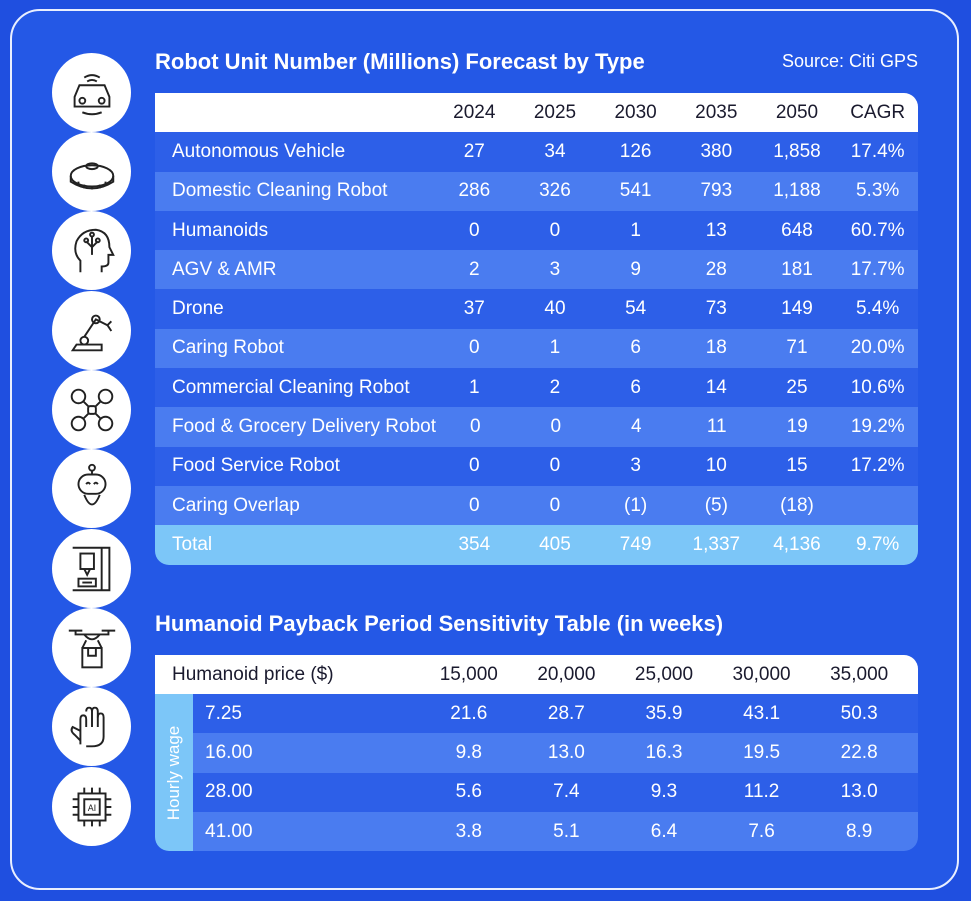 Image resolution: width=971 pixels, height=901 pixels. What do you see at coordinates (797, 309) in the screenshot?
I see `table-cell: 149` at bounding box center [797, 309].